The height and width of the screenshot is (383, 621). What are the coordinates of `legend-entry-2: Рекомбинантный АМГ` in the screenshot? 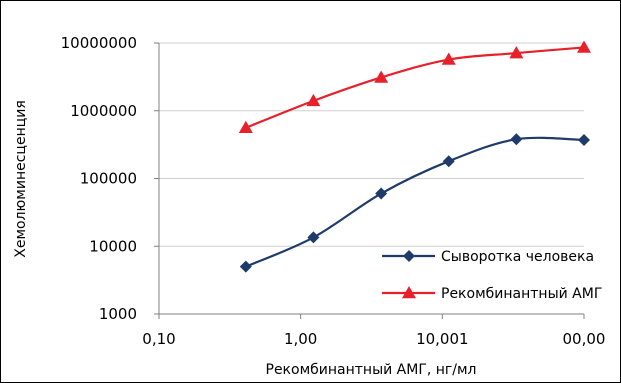 It's located at (492, 294).